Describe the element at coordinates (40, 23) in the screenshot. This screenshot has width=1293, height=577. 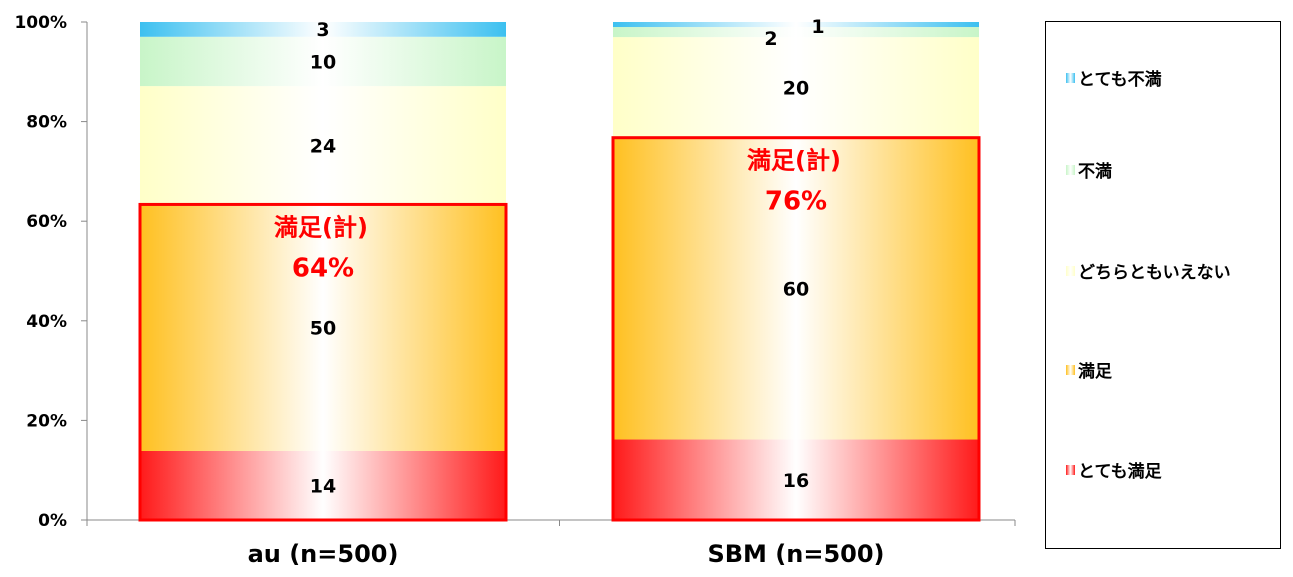
I see `y-tick-label: 100%` at that location.